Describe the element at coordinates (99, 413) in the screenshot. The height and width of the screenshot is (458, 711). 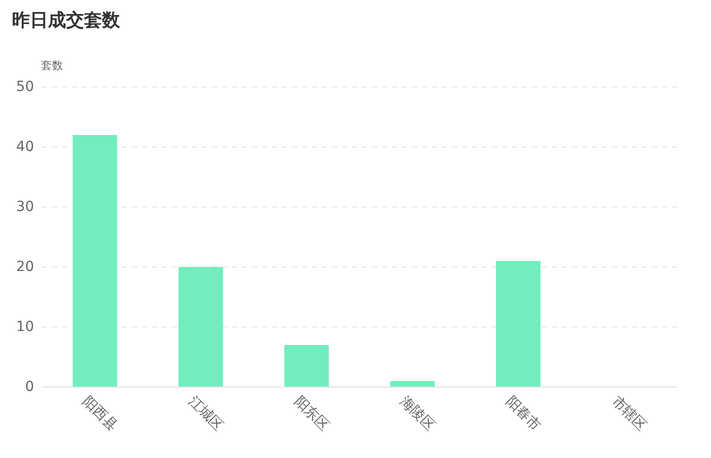
I see `x-tick-label: 阳西县` at that location.